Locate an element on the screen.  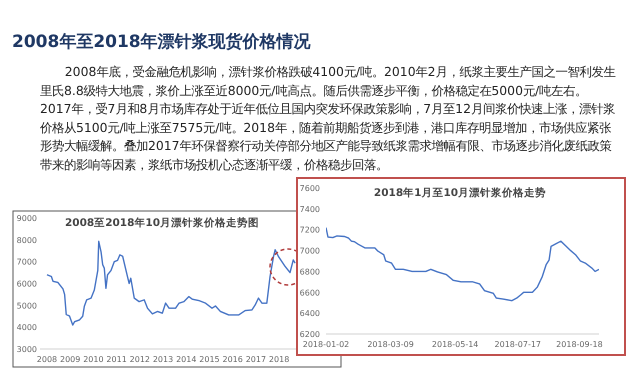
y-tick-label: 7200 is located at coordinates (310, 230).